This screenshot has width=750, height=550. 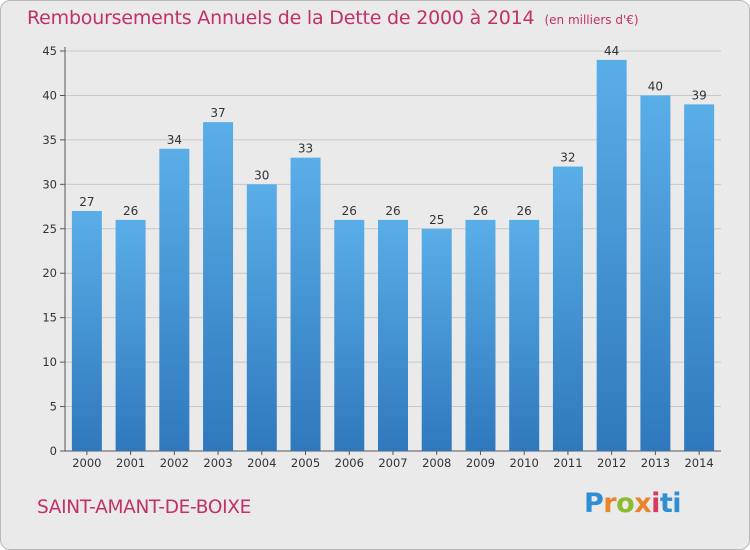 What do you see at coordinates (436, 220) in the screenshot?
I see `value-label: 25` at bounding box center [436, 220].